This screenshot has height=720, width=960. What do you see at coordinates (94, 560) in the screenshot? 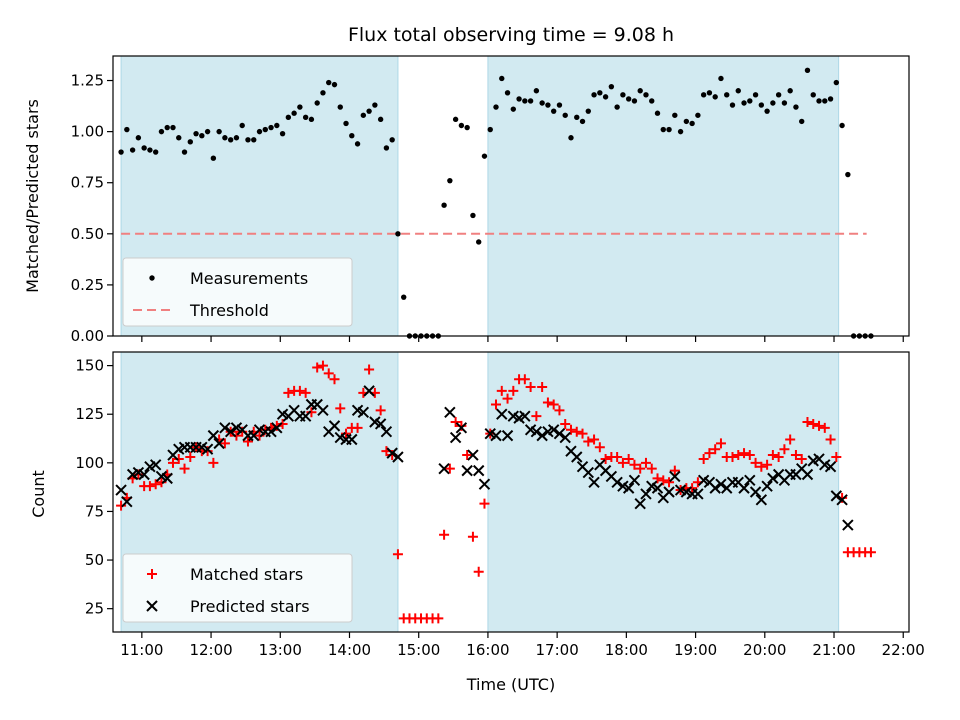
I see `y-tick-label: 50` at bounding box center [94, 560].